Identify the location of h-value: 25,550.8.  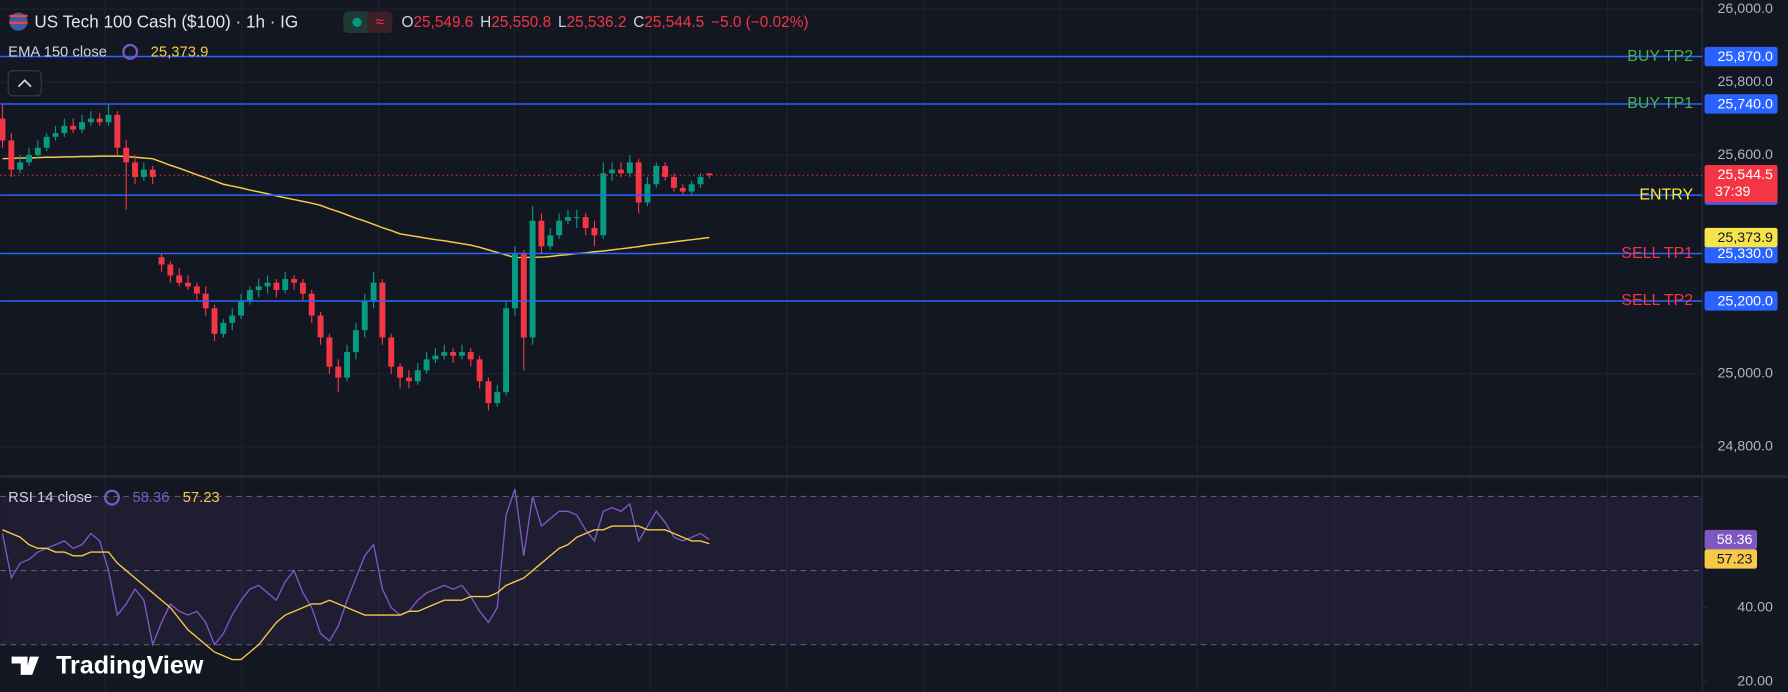
(521, 22).